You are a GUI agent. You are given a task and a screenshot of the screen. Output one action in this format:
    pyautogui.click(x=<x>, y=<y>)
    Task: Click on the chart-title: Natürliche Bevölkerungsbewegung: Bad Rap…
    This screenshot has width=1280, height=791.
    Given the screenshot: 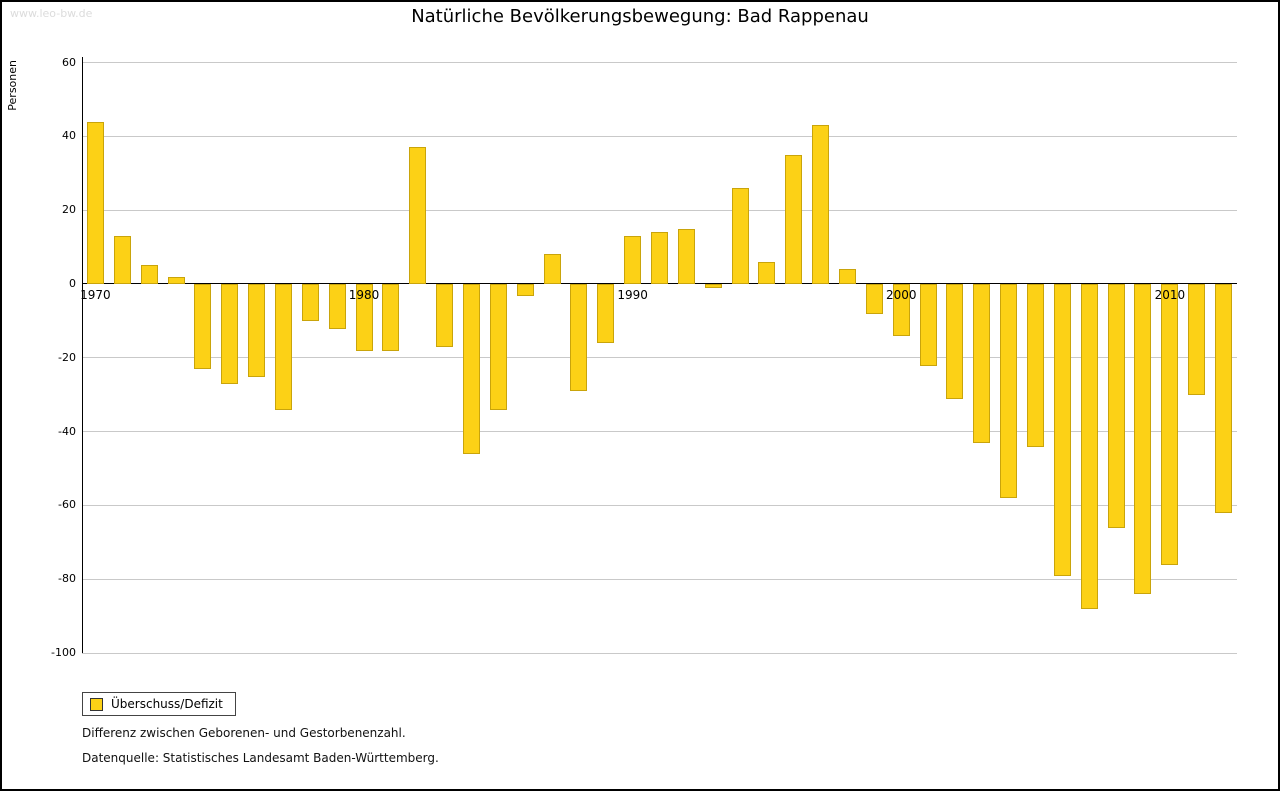 What is the action you would take?
    pyautogui.click(x=640, y=16)
    